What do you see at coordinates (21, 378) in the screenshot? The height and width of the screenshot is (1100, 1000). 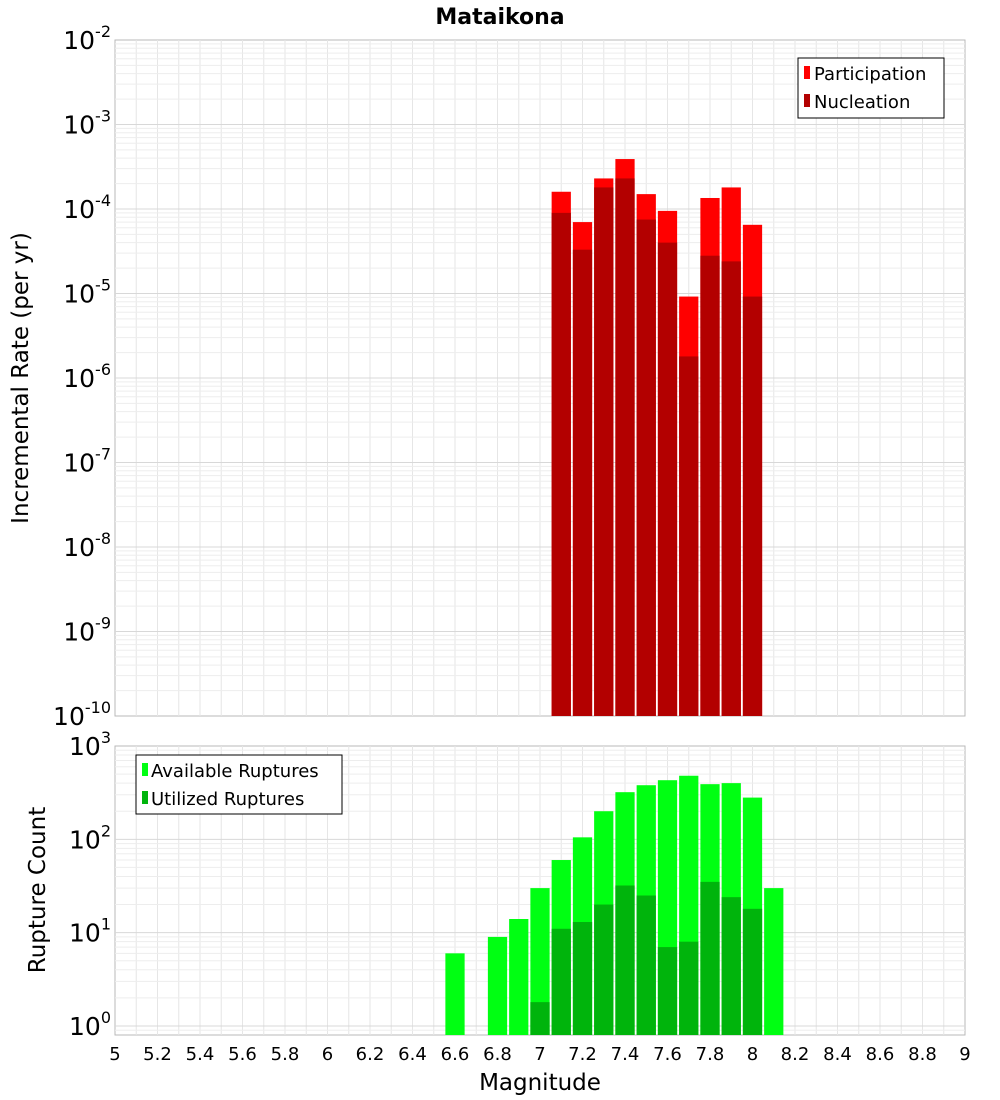 I see `incremental-rate-y-axis-label: Incremental Rate (per yr)` at bounding box center [21, 378].